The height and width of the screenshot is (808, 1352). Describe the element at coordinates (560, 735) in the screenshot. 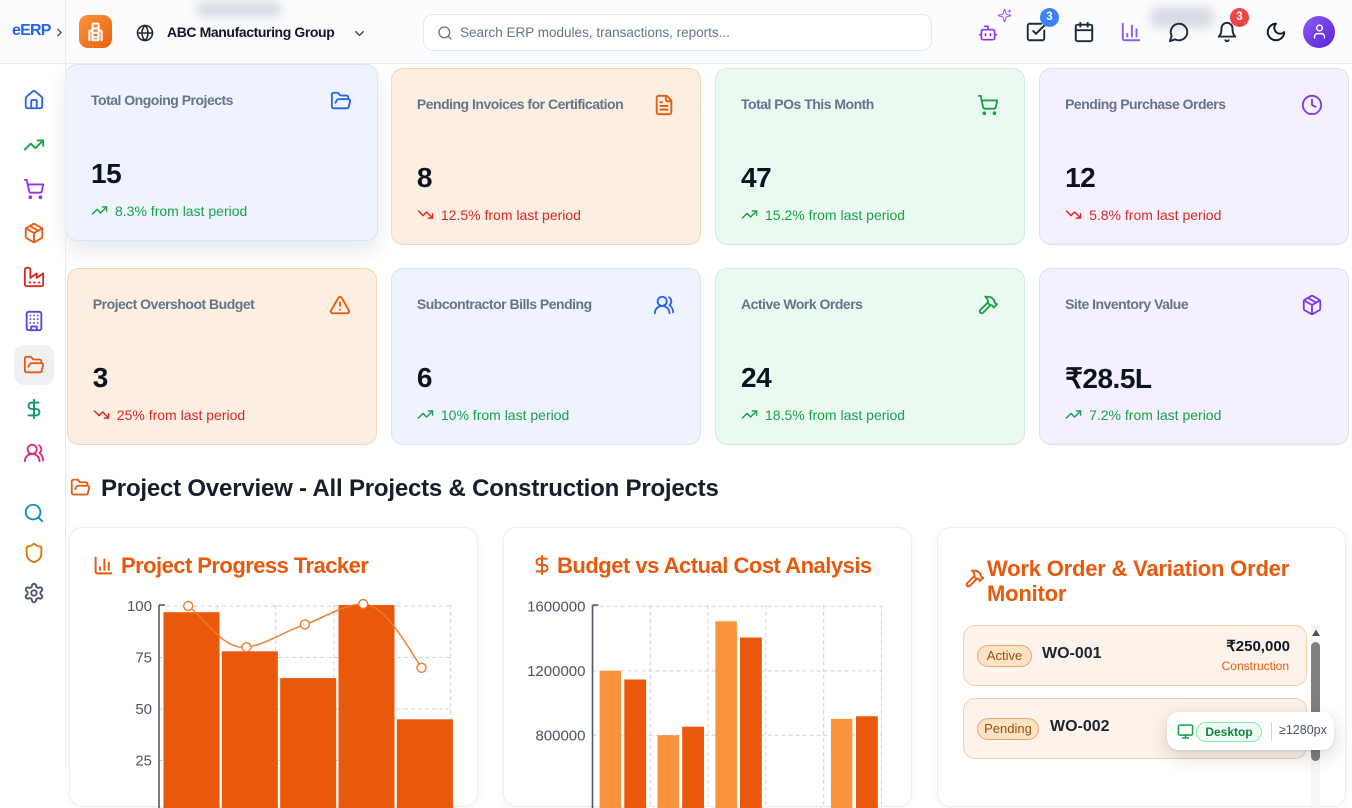

I see `svg-text: 800000` at that location.